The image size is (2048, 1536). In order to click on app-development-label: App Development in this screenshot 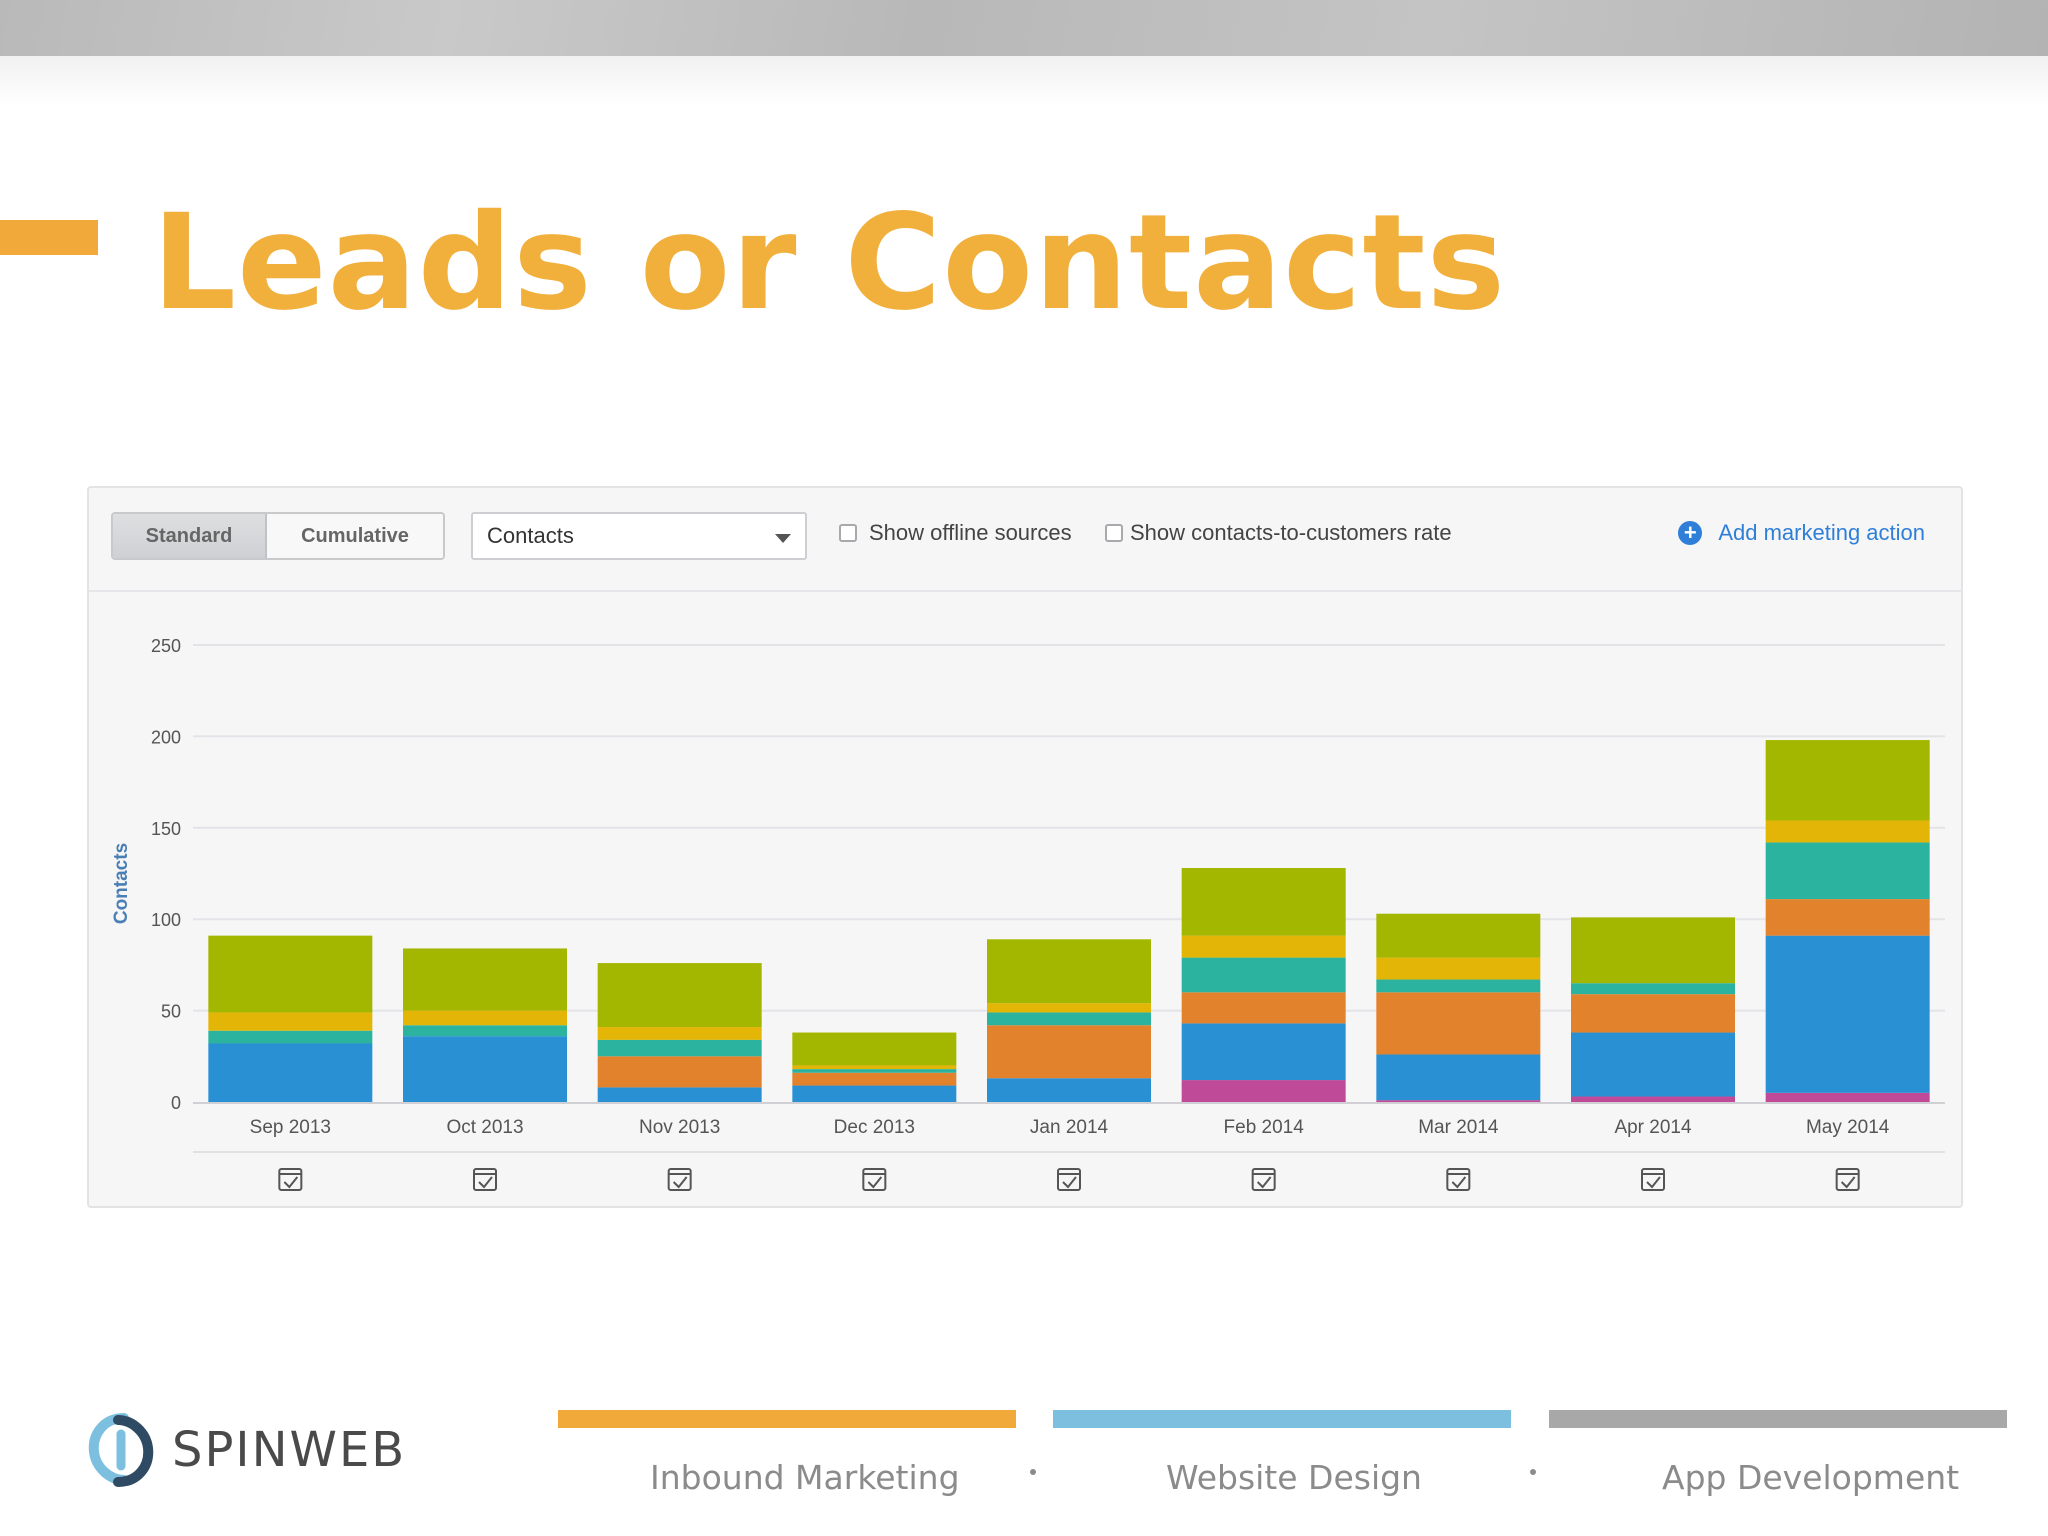, I will do `click(1811, 1477)`.